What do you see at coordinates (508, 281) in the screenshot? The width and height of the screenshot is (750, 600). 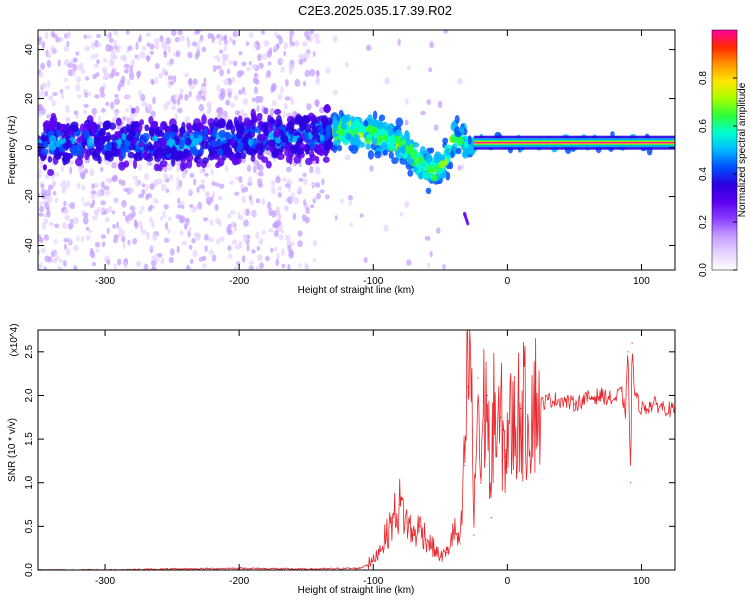 I see `spectrogram-x-tick-label: 0` at bounding box center [508, 281].